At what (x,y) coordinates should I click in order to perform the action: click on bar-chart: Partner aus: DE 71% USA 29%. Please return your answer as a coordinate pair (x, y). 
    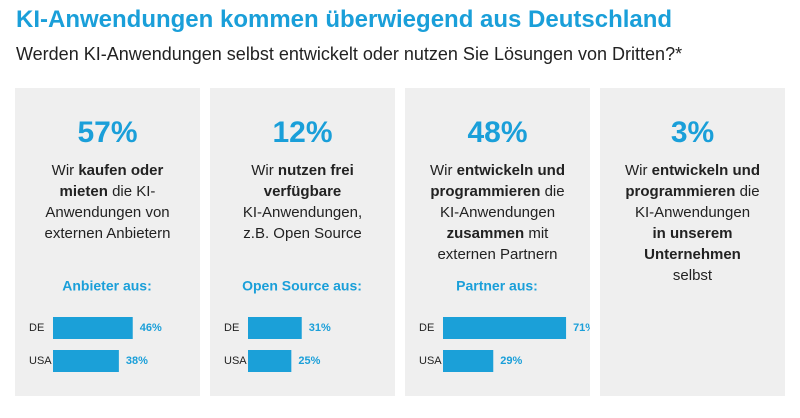
    Looking at the image, I should click on (504, 325).